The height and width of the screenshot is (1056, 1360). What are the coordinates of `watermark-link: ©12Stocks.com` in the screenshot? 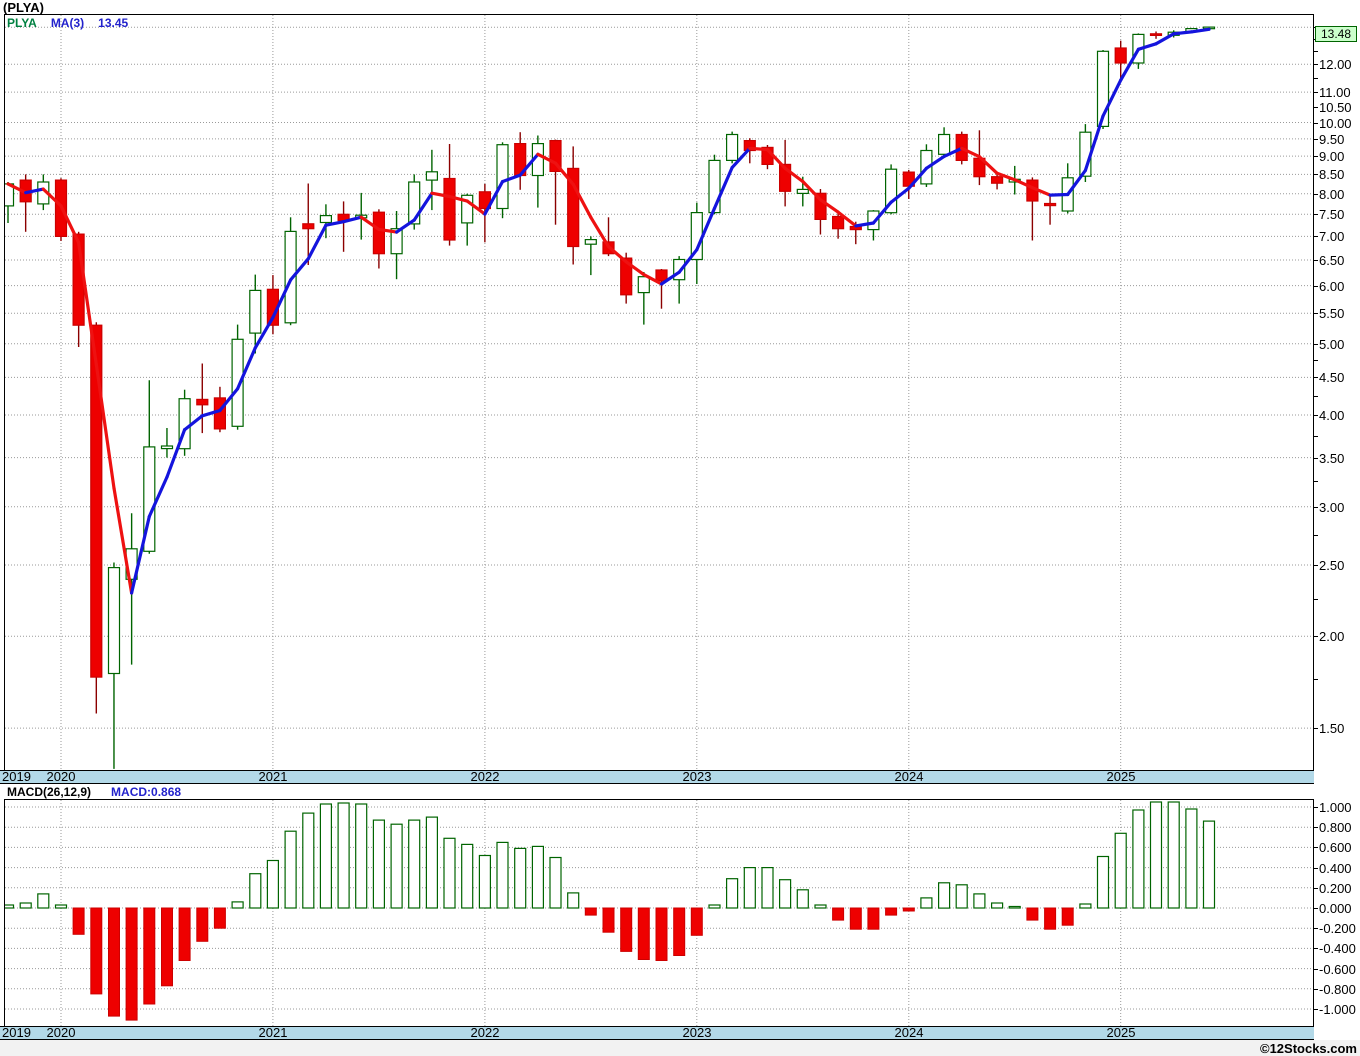 It's located at (1308, 1048).